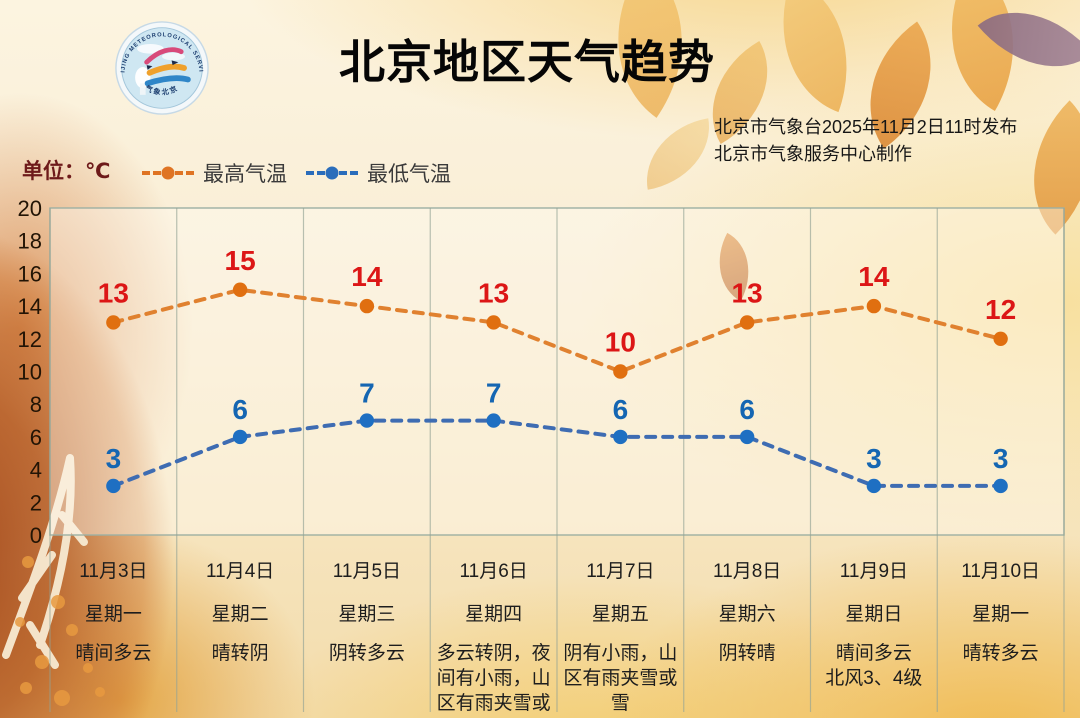  What do you see at coordinates (874, 634) in the screenshot?
I see `x-axis-column: 11月9日星期日晴间多云 北风3、4级` at bounding box center [874, 634].